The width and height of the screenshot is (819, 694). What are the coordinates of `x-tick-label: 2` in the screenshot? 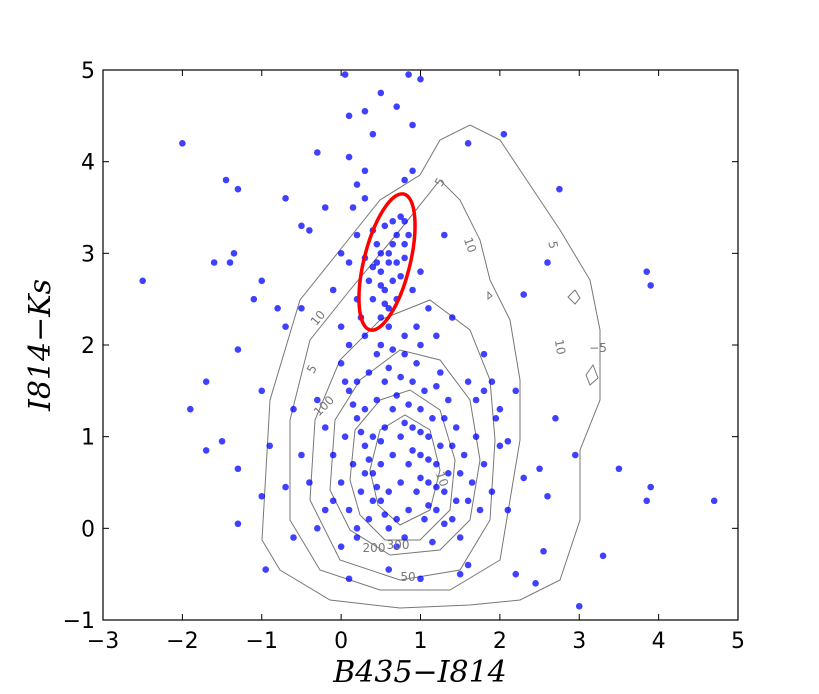 It's located at (500, 641).